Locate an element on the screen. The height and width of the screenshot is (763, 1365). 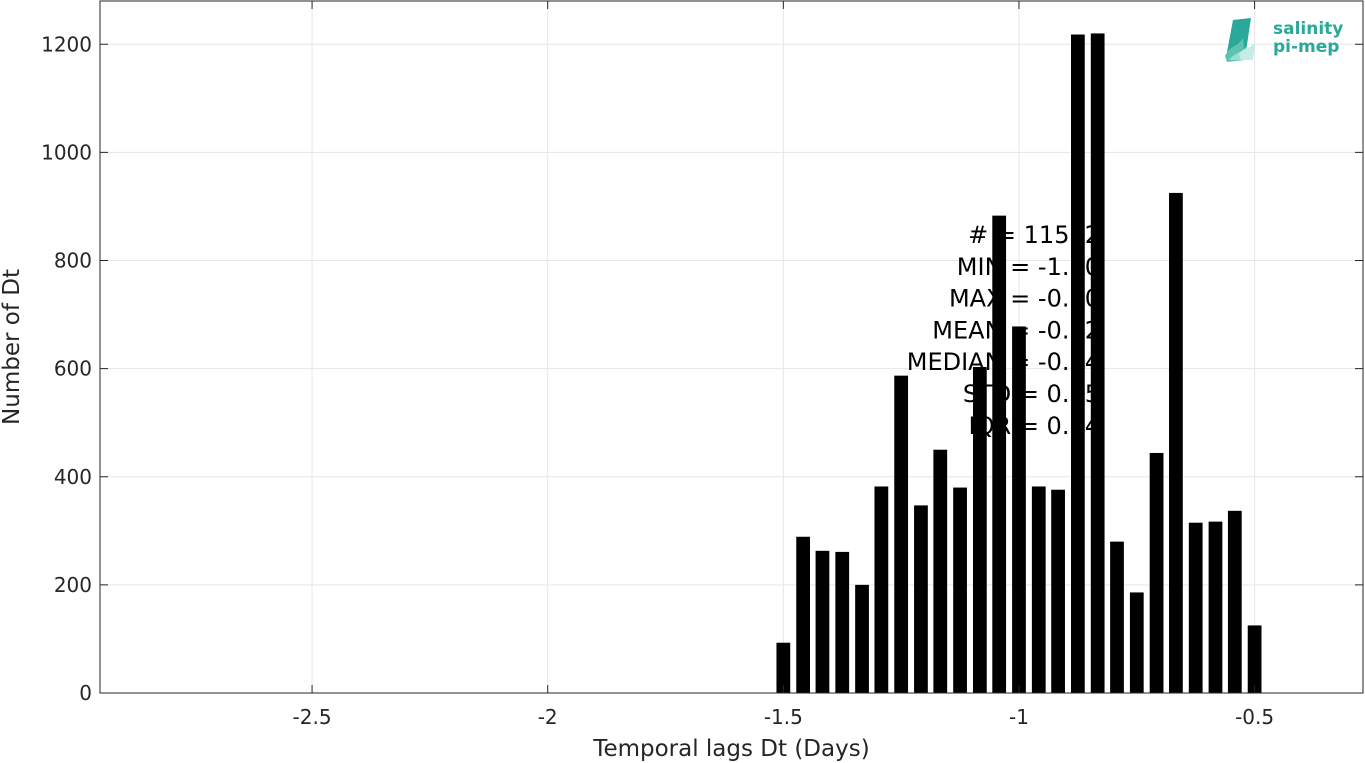
x-axis-title: Temporal lags Dt (Days) is located at coordinates (730, 749).